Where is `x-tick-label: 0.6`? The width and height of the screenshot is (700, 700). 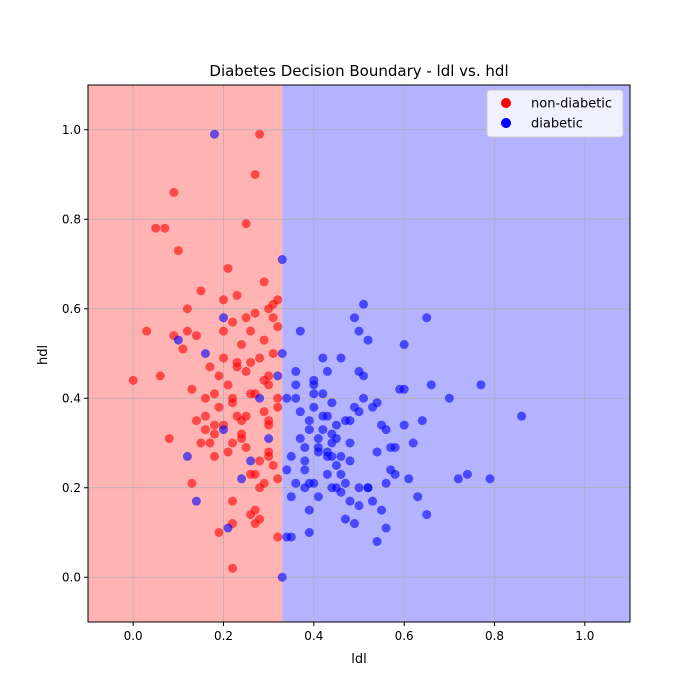 x-tick-label: 0.6 is located at coordinates (404, 636).